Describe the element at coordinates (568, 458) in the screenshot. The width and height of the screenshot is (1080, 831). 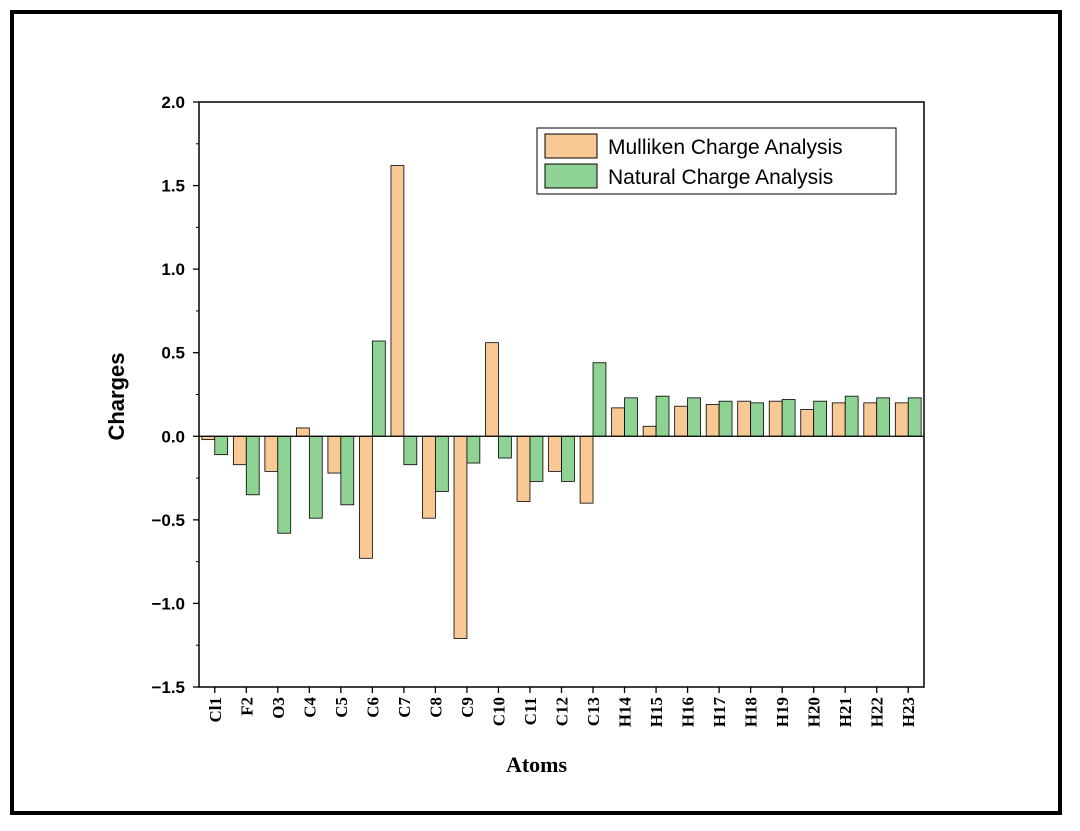
I see `bar-natural-c12` at that location.